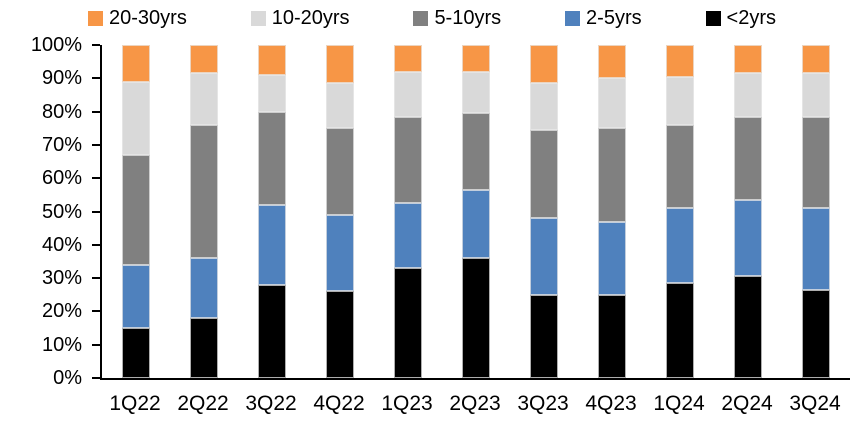 The height and width of the screenshot is (431, 852). I want to click on bar-segment-4Q22-2-5yrs, so click(340, 253).